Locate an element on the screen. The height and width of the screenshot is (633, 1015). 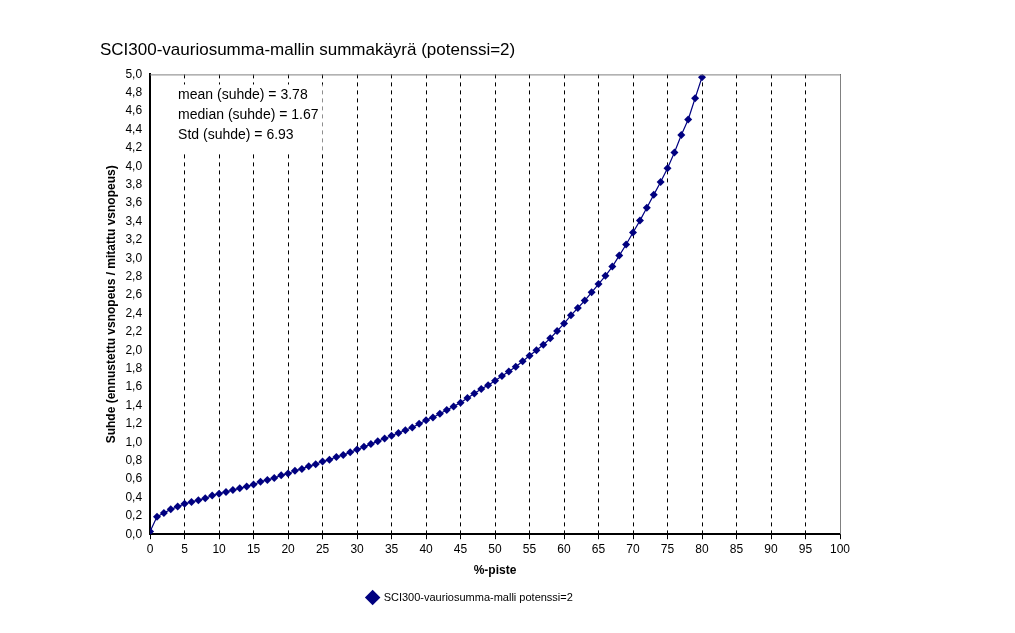
y-tick-label: 0,6 is located at coordinates (134, 478).